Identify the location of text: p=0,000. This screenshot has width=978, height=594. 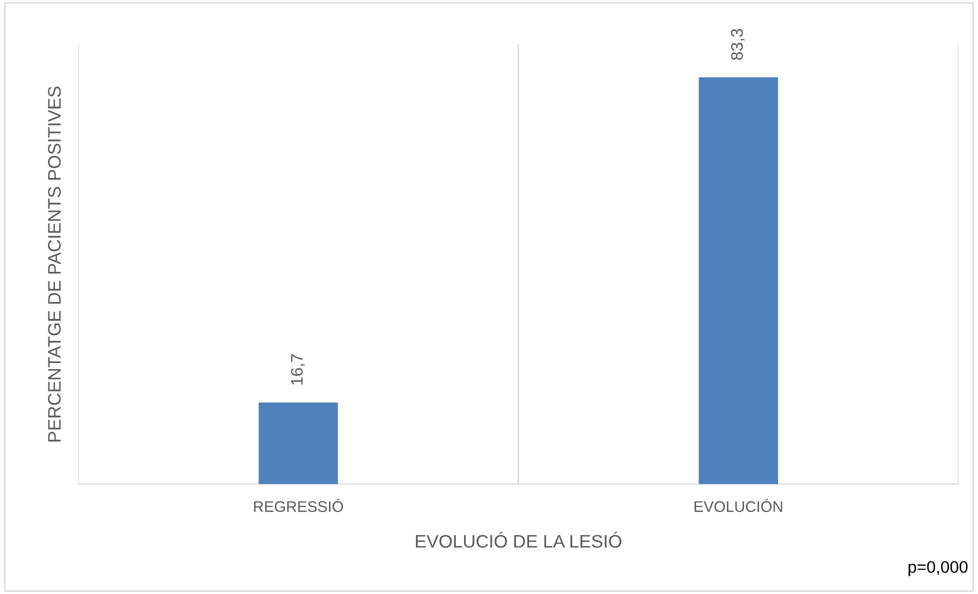
(938, 568).